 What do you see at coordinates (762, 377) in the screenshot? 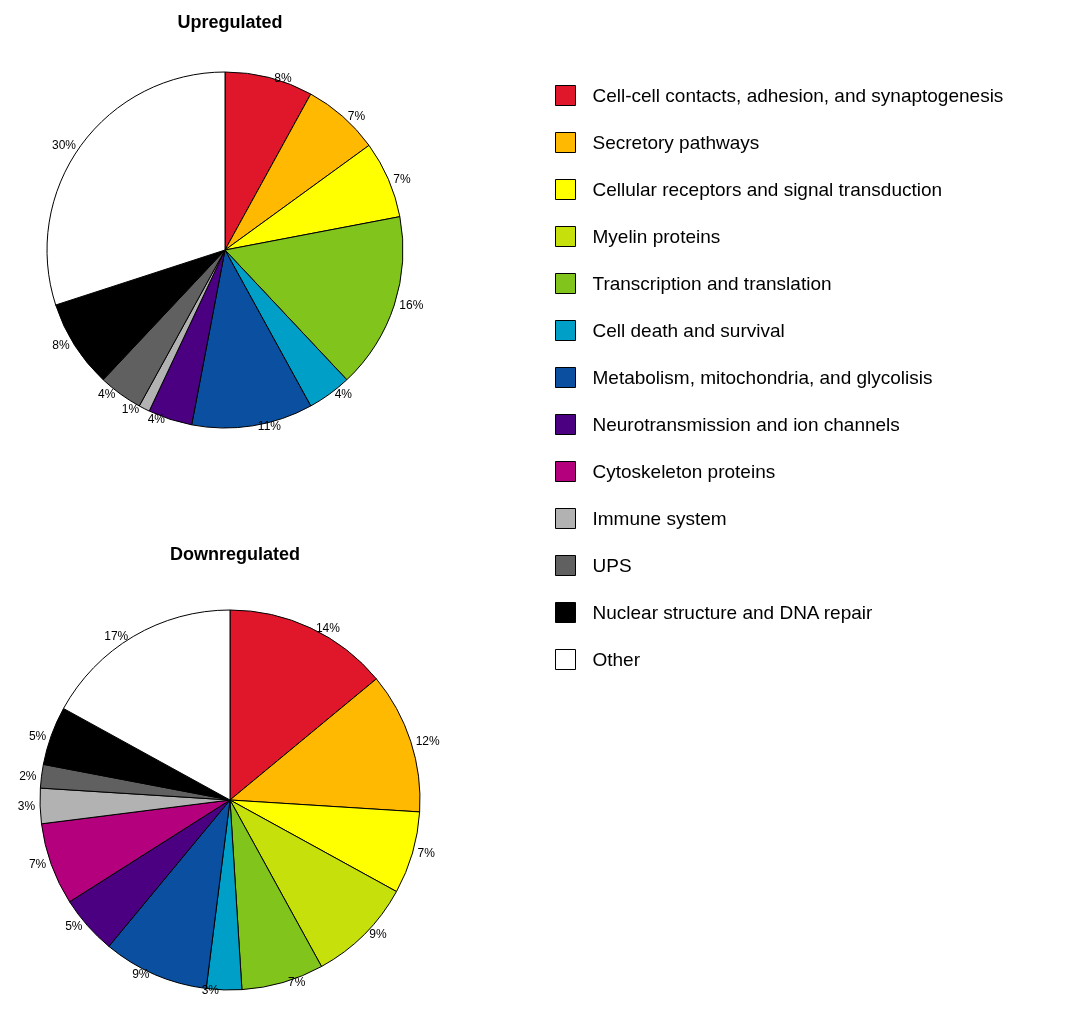
I see `legend-label: Metabolism, mitochondria, and glycolisis` at bounding box center [762, 377].